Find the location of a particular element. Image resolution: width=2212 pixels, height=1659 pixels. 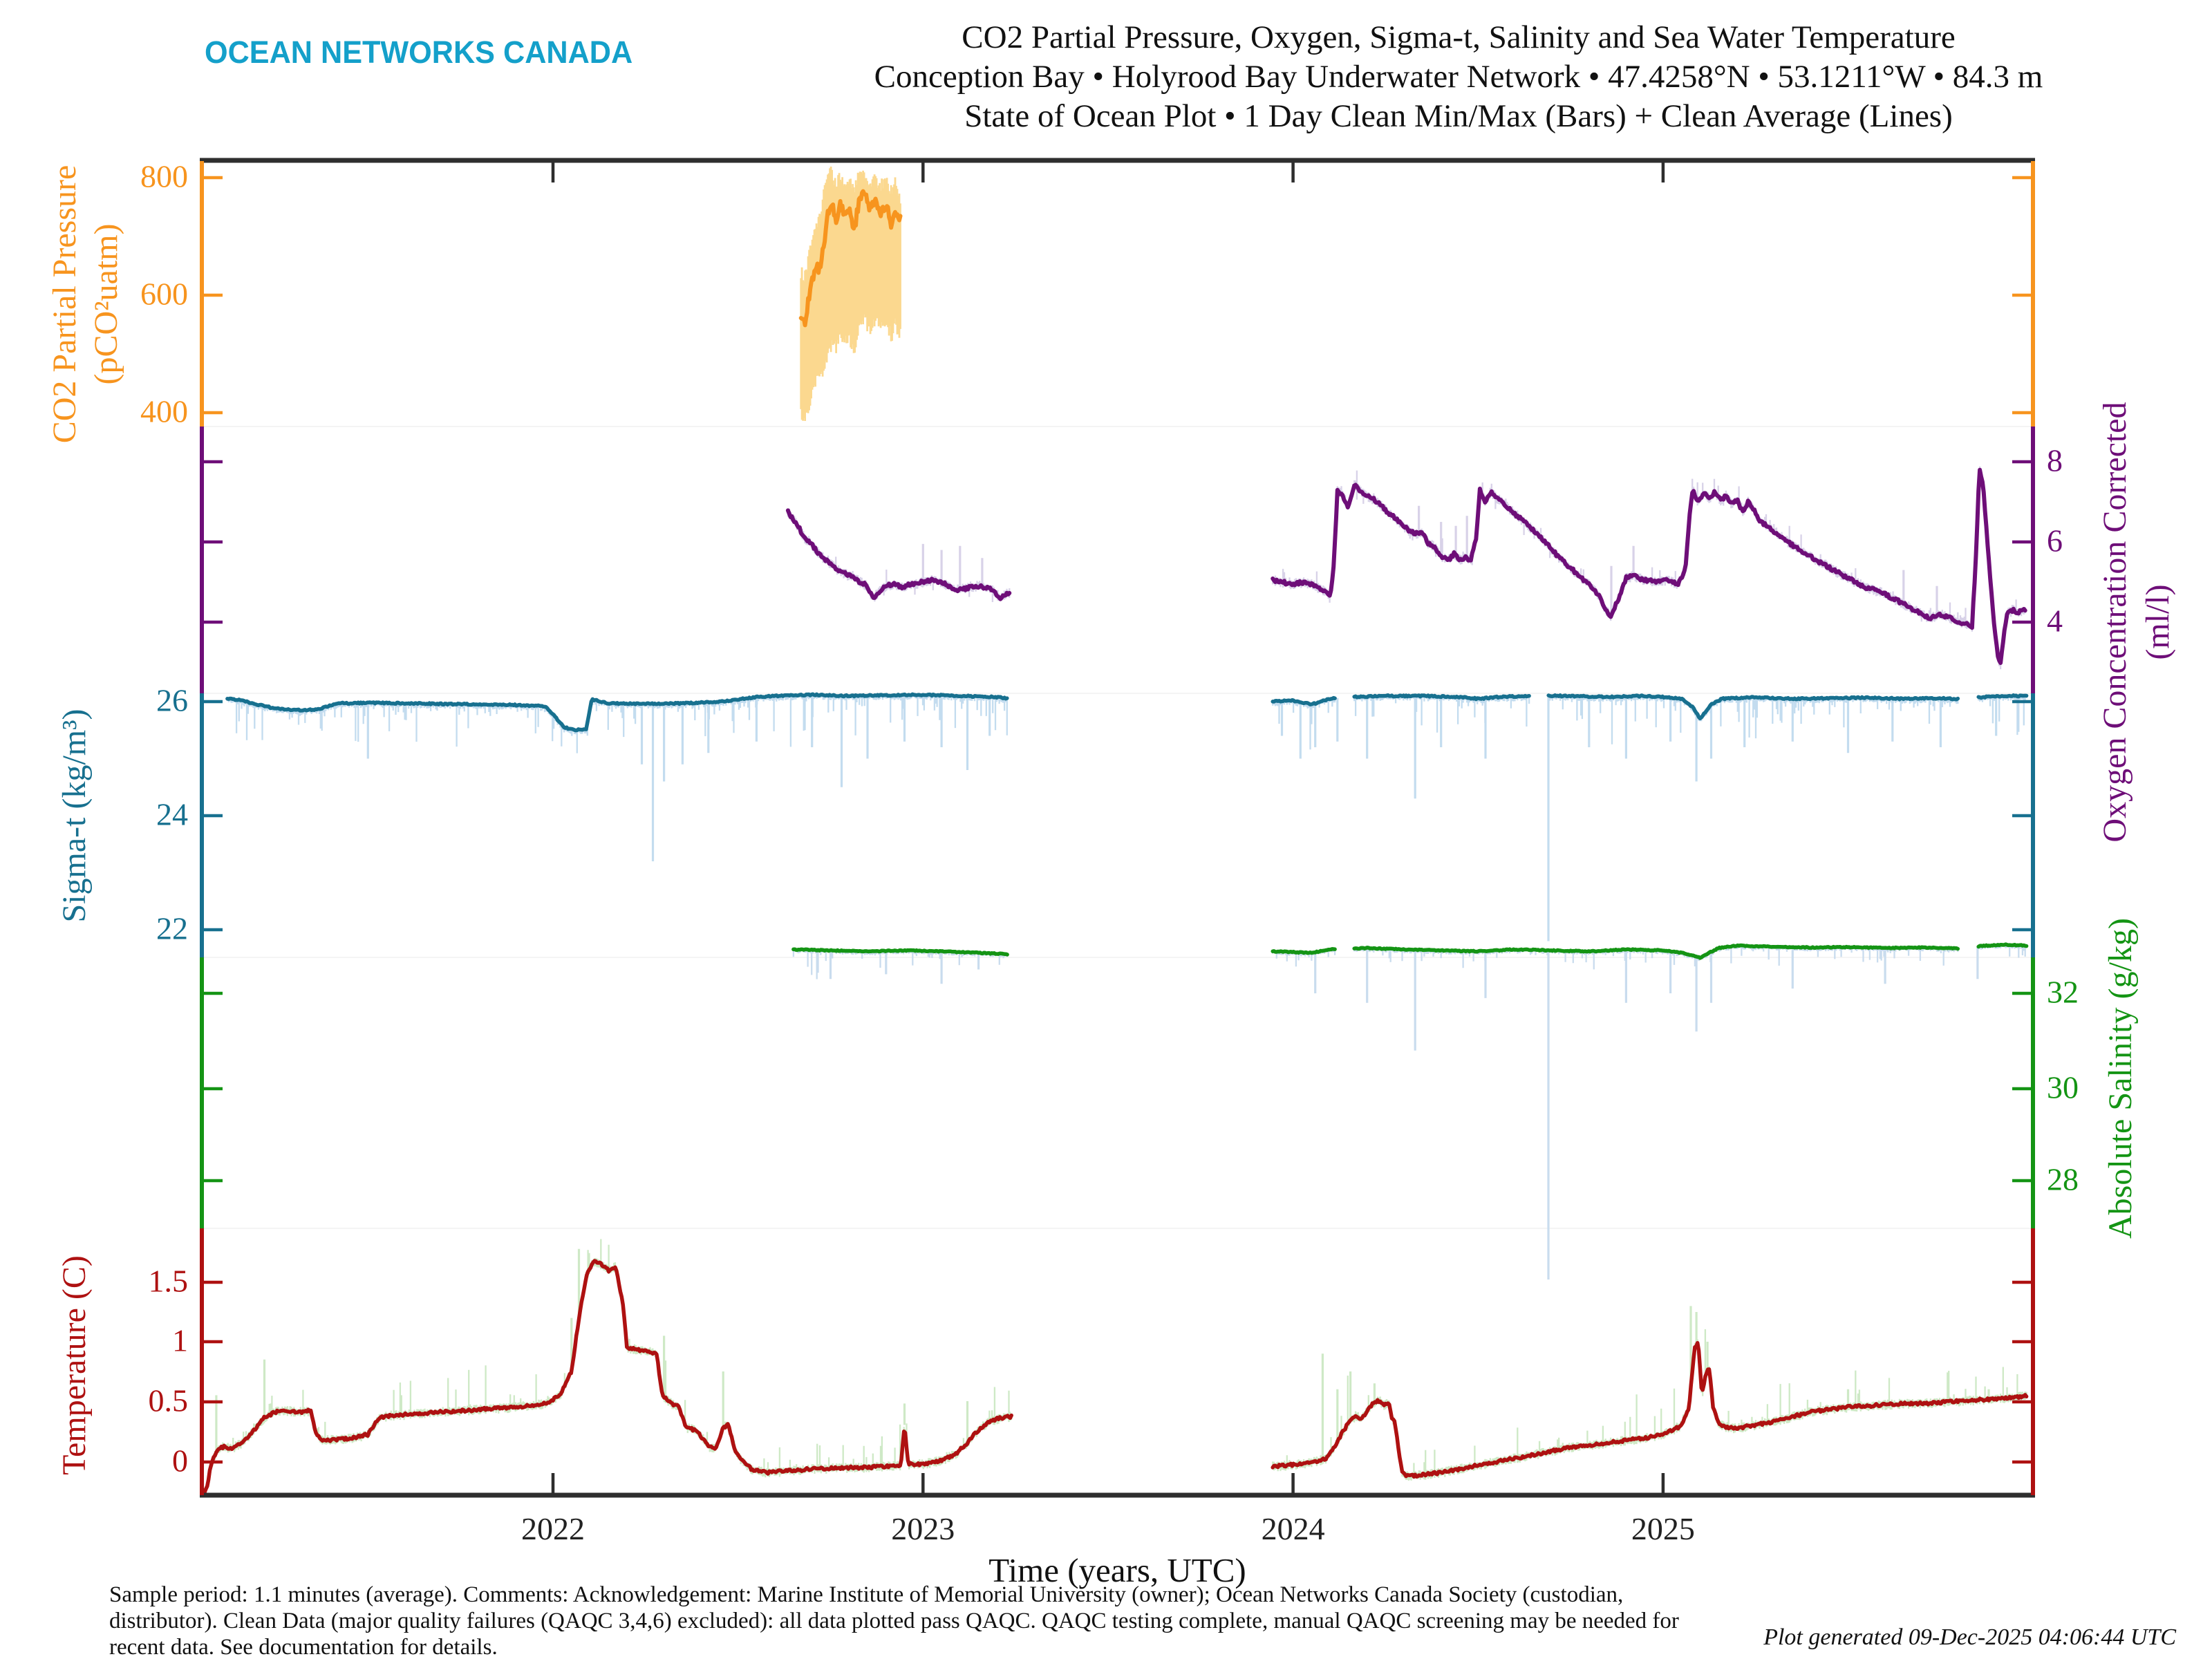

x-tick-label-2024: 2024 is located at coordinates (1293, 1529).